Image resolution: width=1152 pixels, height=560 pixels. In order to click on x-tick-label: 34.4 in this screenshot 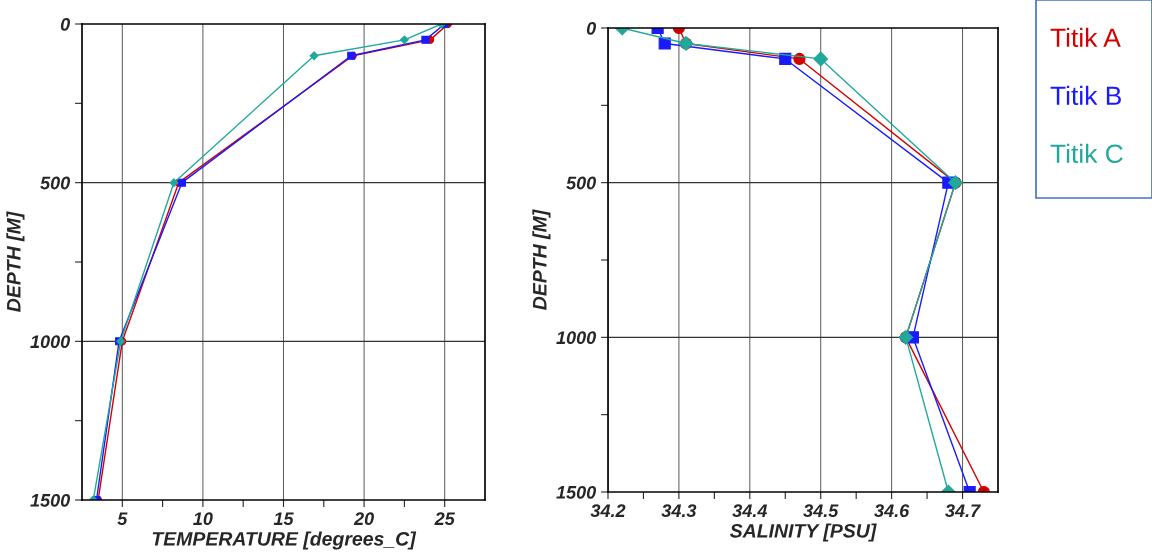, I will do `click(750, 511)`.